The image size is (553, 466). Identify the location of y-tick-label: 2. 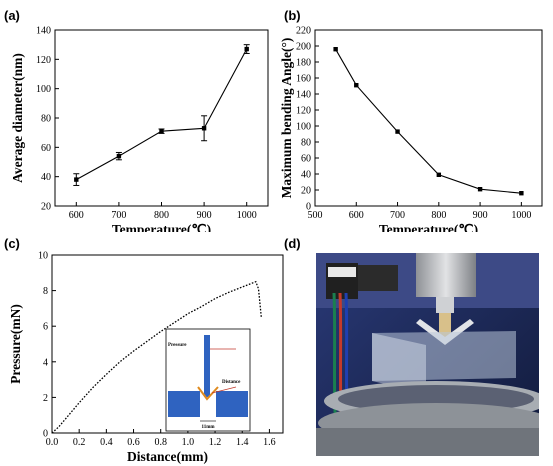
(45, 398).